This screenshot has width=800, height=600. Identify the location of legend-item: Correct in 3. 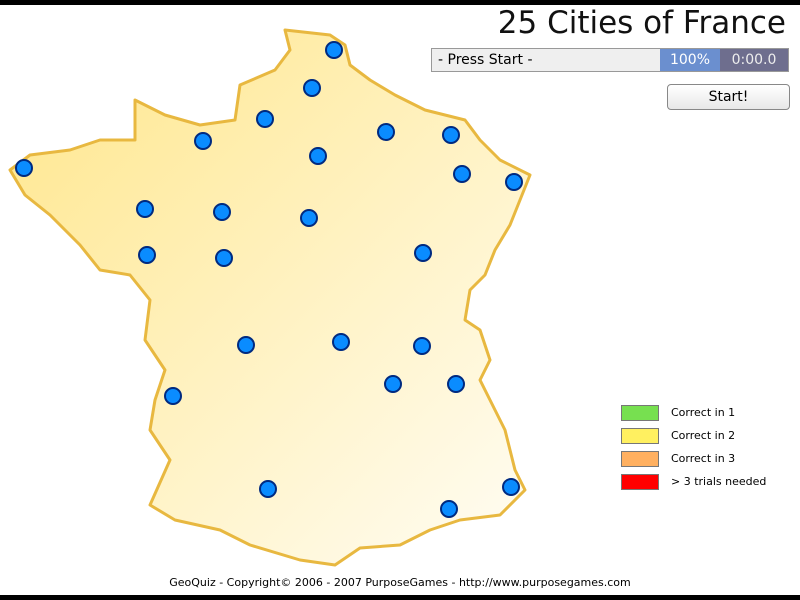
(693, 458).